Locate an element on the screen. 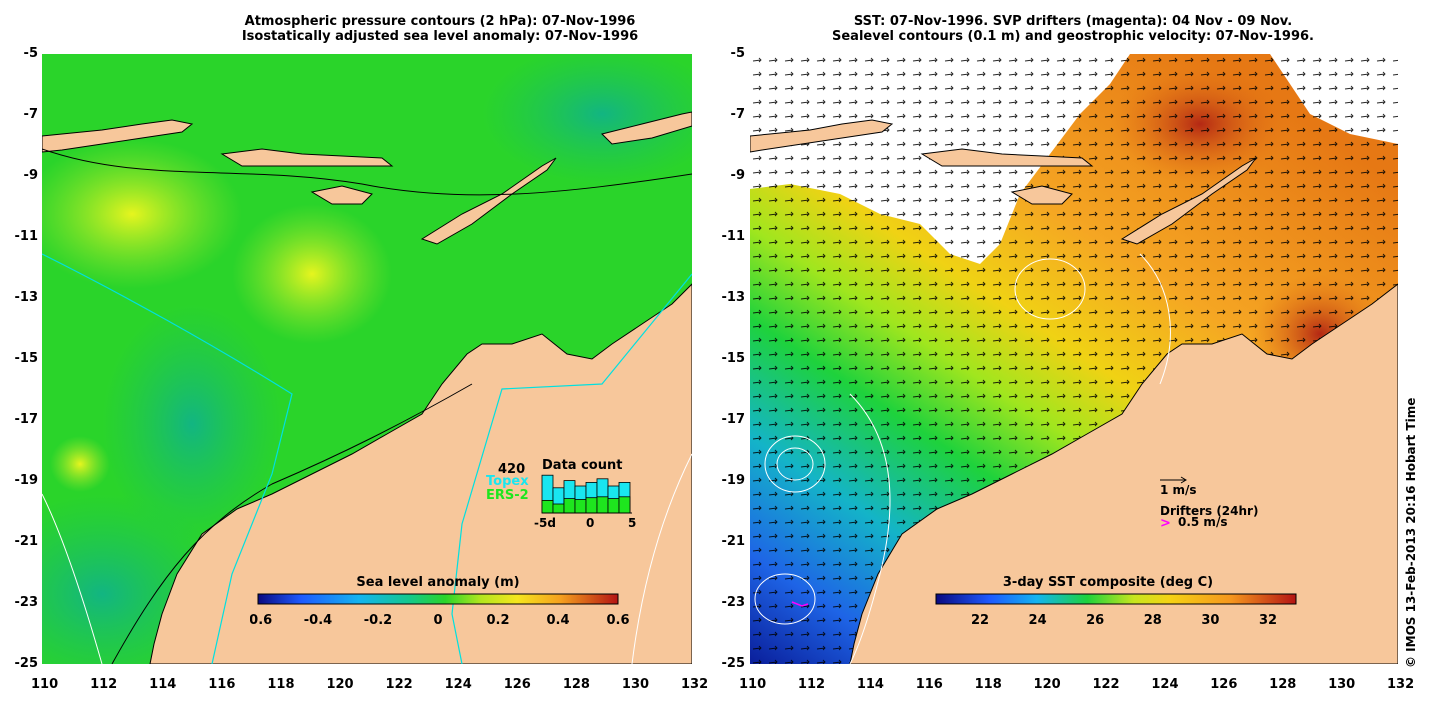 The width and height of the screenshot is (1440, 710). left-x-tick-10: 130 is located at coordinates (635, 684).